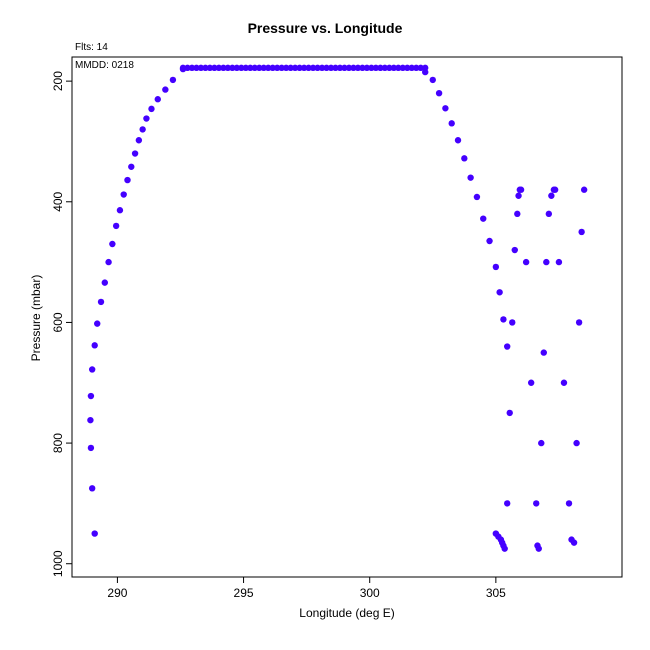 This screenshot has width=650, height=650. What do you see at coordinates (58, 201) in the screenshot?
I see `y-tick-label: 400` at bounding box center [58, 201].